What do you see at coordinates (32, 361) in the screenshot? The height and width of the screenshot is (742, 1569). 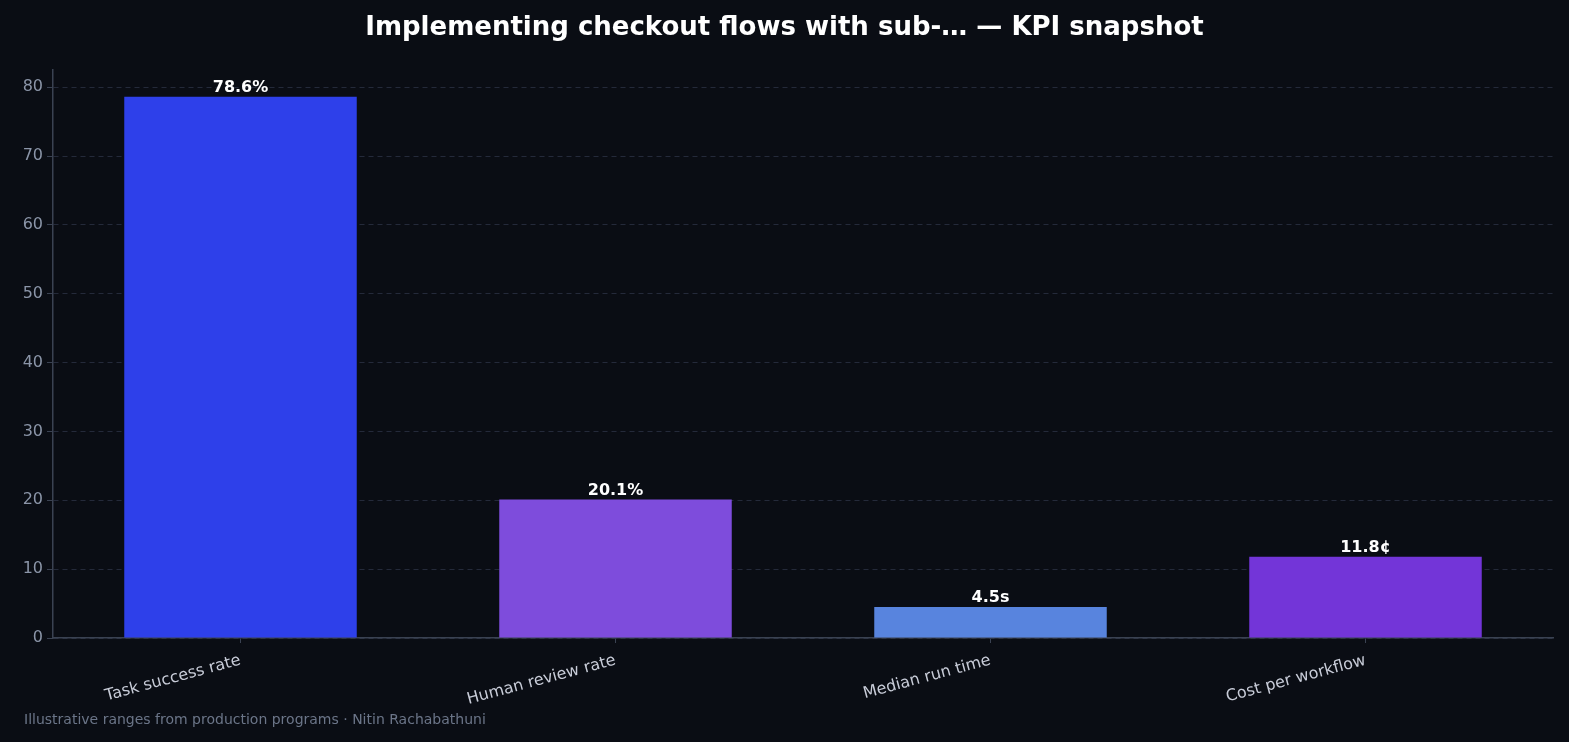 I see `y-tick-label: 40` at bounding box center [32, 361].